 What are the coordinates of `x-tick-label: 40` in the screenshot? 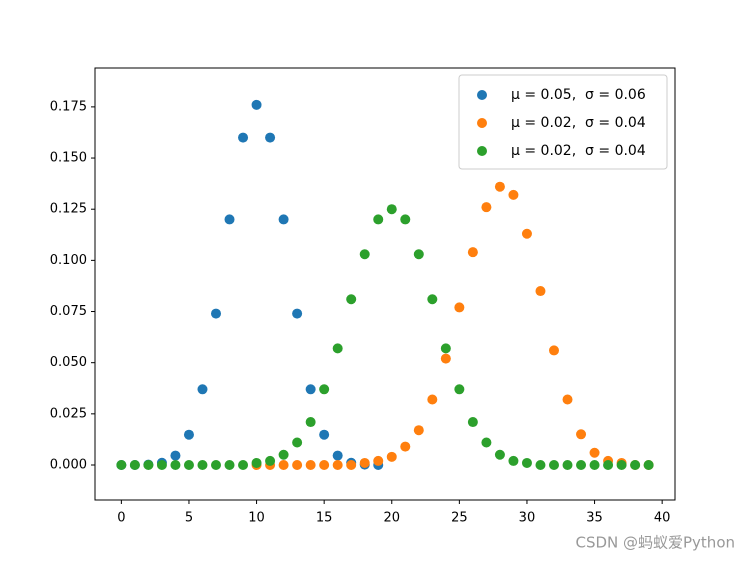 It's located at (662, 518).